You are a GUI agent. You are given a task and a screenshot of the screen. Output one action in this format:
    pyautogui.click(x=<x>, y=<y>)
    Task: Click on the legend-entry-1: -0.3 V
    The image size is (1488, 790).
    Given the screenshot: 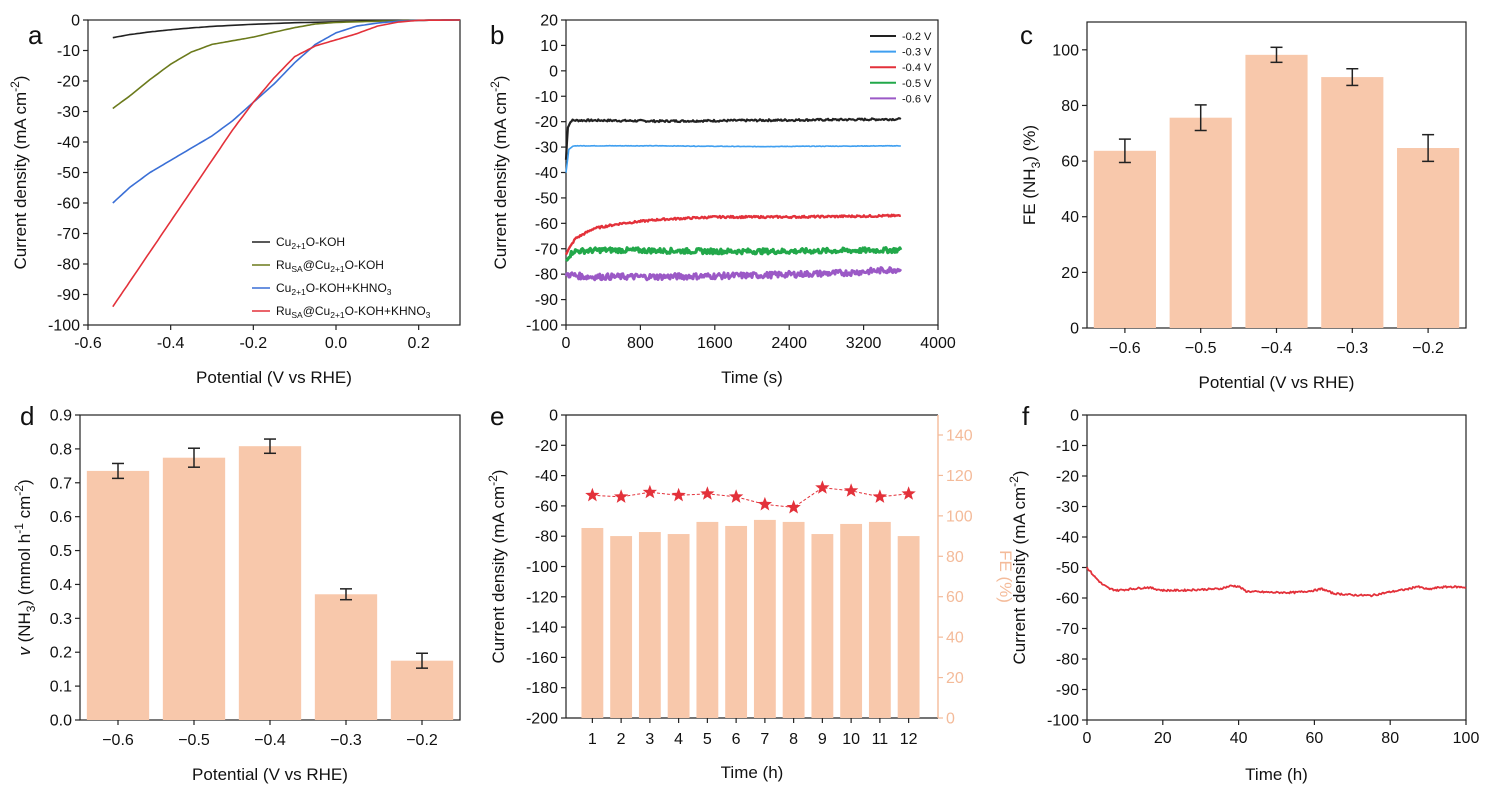 What is the action you would take?
    pyautogui.click(x=917, y=53)
    